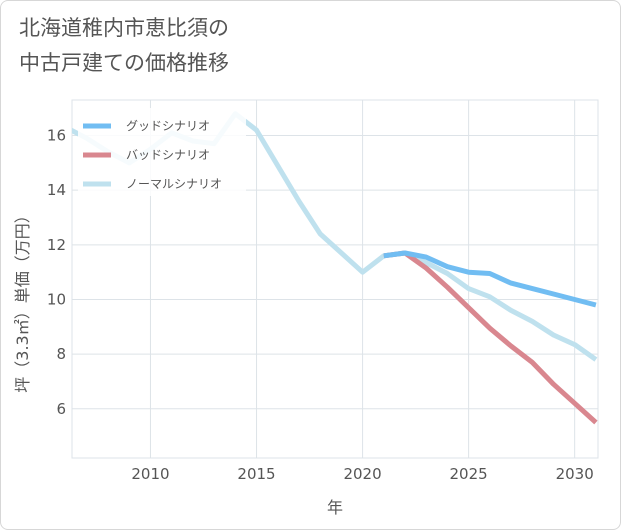 This screenshot has width=621, height=530. Describe the element at coordinates (22, 299) in the screenshot. I see `y-axis-title: 坪（3.3㎡）単価（万円）` at that location.